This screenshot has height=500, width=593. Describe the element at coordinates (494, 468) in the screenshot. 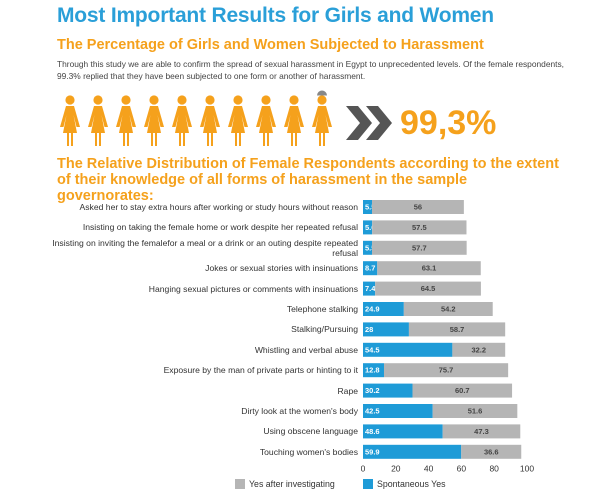

I see `x-tick-label: 80` at that location.